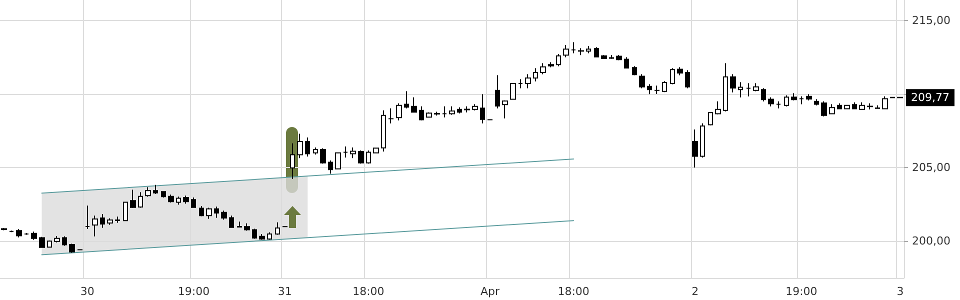 The width and height of the screenshot is (960, 300). What do you see at coordinates (931, 167) in the screenshot?
I see `y-tick-label: 205,00` at bounding box center [931, 167].